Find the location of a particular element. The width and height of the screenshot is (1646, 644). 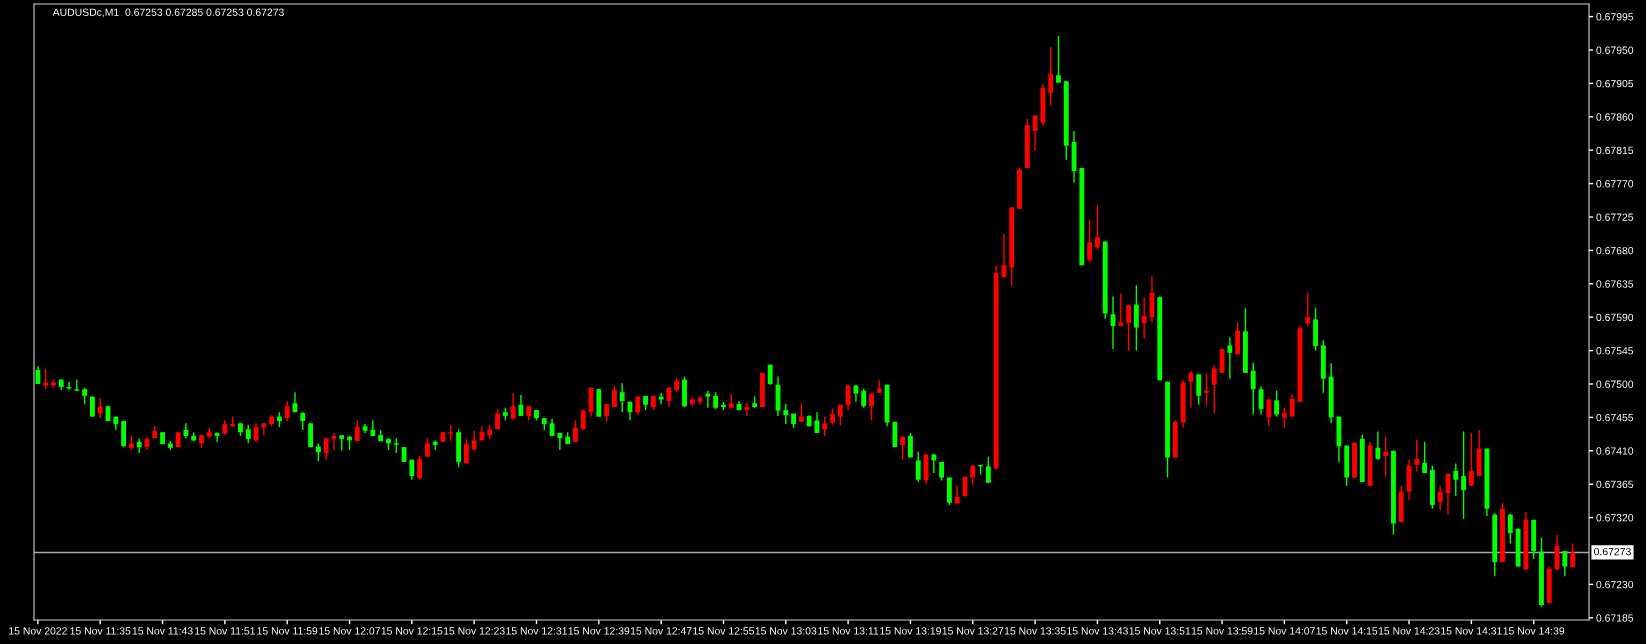

x-tick-label: 15 Nov 11:59 is located at coordinates (287, 631).